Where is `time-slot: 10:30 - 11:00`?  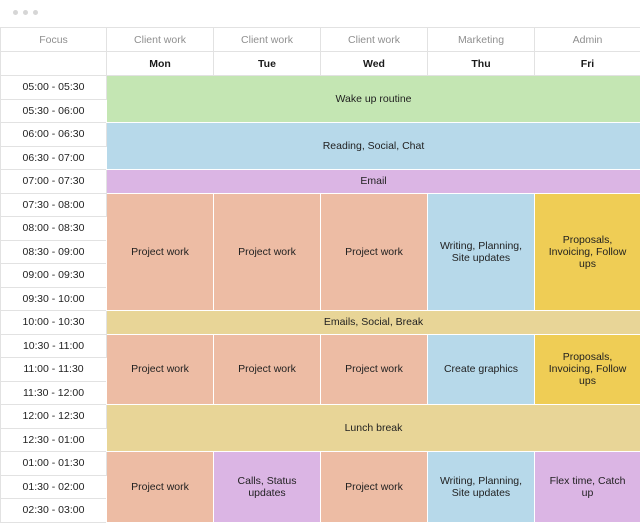
time-slot: 10:30 - 11:00 is located at coordinates (54, 346).